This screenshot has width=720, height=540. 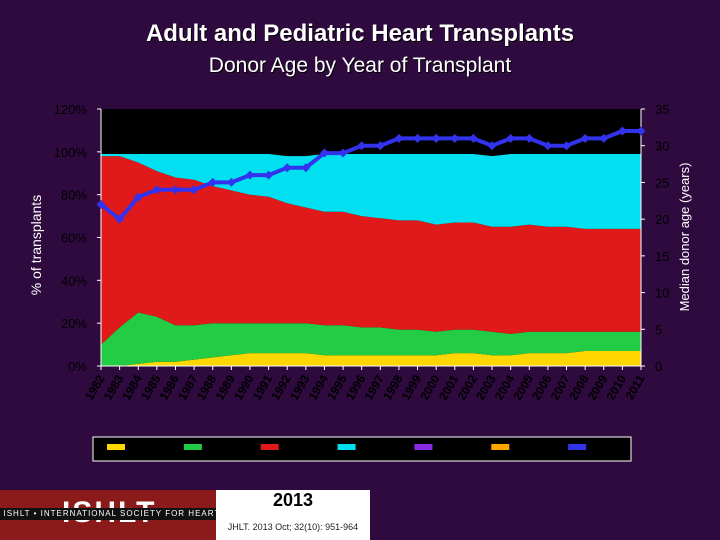 I want to click on y2-tick-label: 35, so click(x=662, y=109).